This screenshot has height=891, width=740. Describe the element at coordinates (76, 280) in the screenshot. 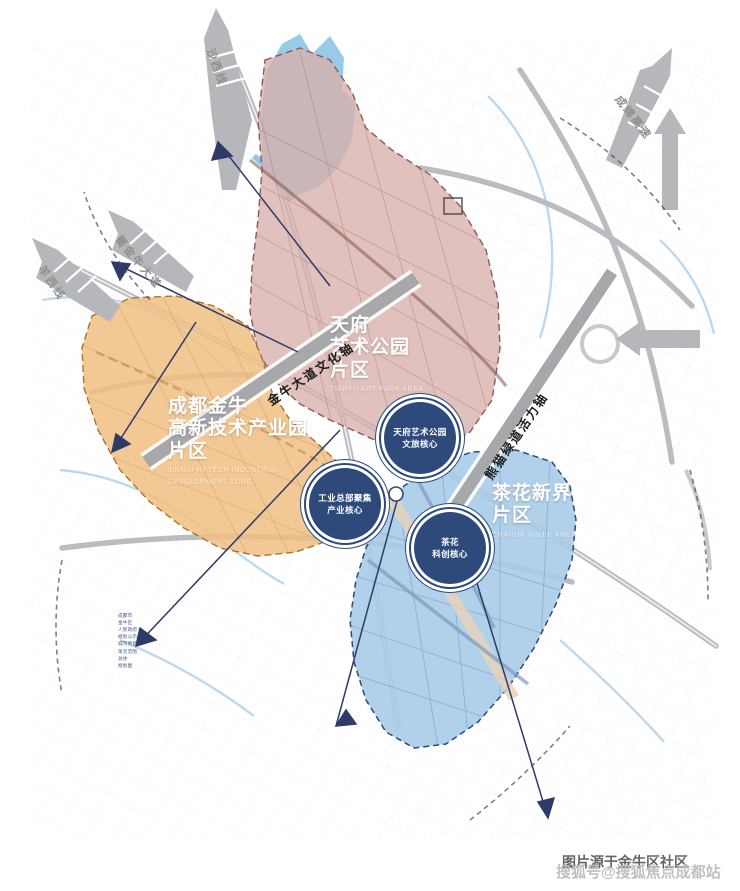

I see `road-arrow-west-ring` at that location.